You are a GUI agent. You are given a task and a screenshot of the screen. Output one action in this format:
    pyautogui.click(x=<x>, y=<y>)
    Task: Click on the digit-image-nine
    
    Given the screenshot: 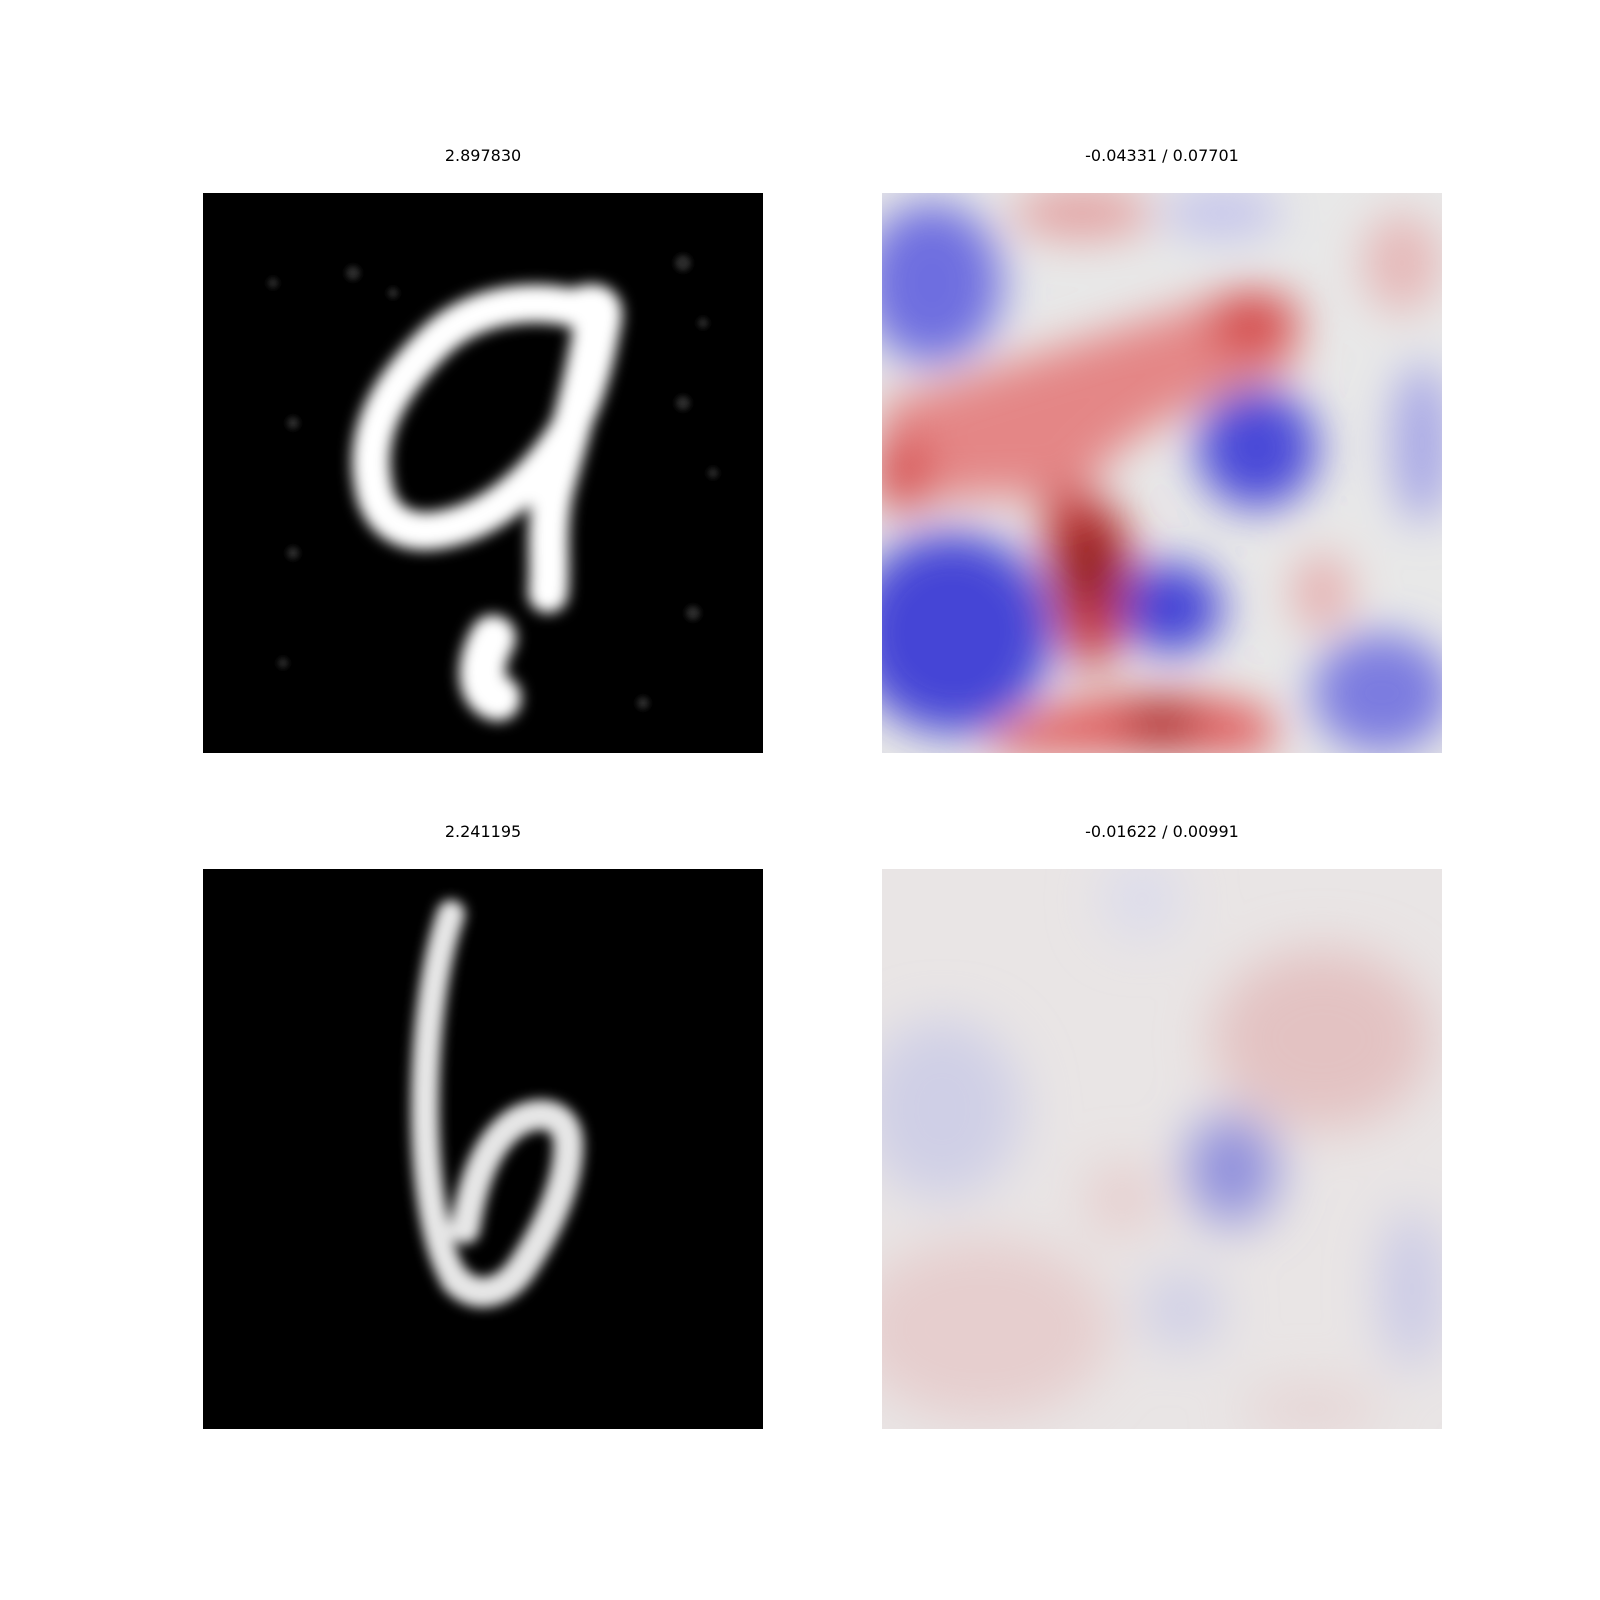 What is the action you would take?
    pyautogui.click(x=483, y=473)
    